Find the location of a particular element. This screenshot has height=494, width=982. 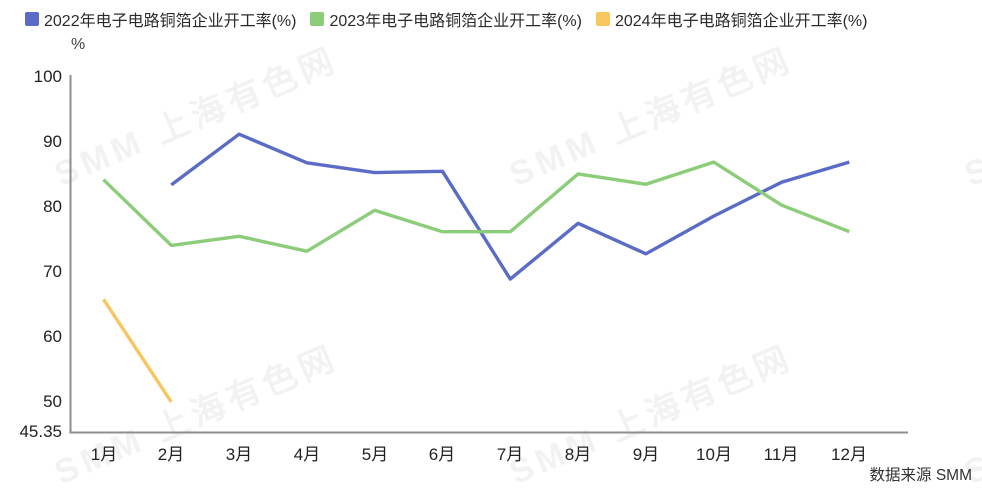

legend-label-2024: 2024年电子电路铜箔企业开工率(%) is located at coordinates (741, 21).